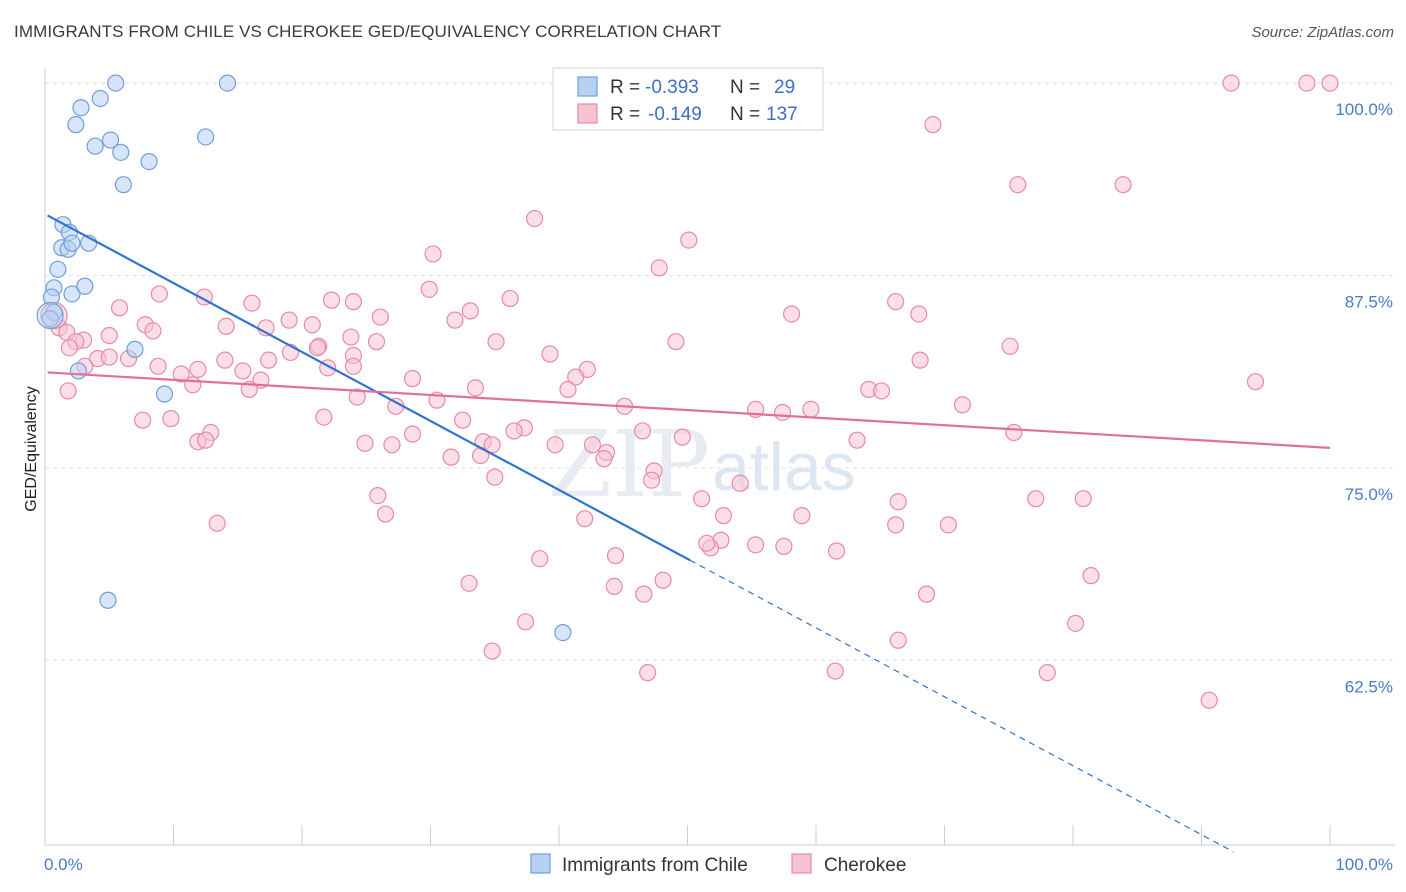  What do you see at coordinates (688, 99) in the screenshot?
I see `legend: R = -0.393 N = 29 R = -0.149 N = 137` at bounding box center [688, 99].